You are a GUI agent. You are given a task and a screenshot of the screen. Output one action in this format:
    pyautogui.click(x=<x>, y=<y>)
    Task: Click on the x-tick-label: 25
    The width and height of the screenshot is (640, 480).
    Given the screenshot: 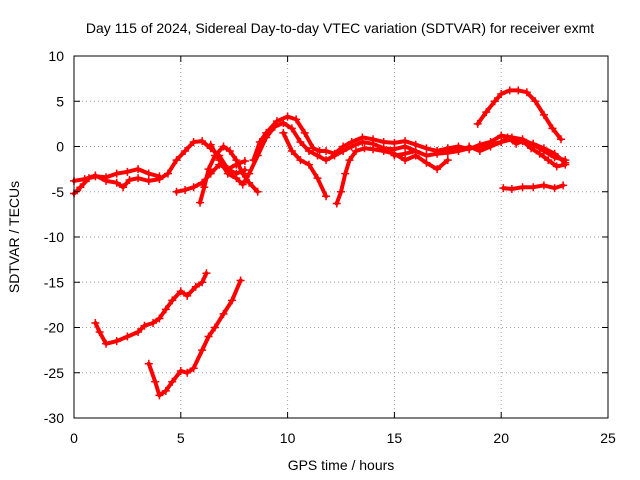 What is the action you would take?
    pyautogui.click(x=608, y=438)
    